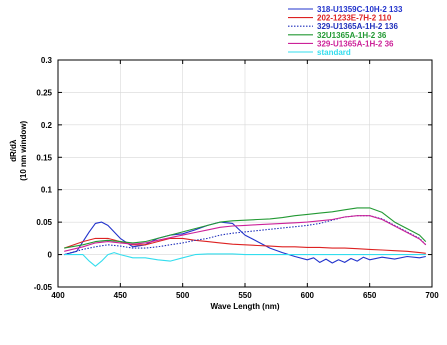 This screenshot has width=447, height=345. I want to click on x-axis-label: Wave Length (nm), so click(244, 306).